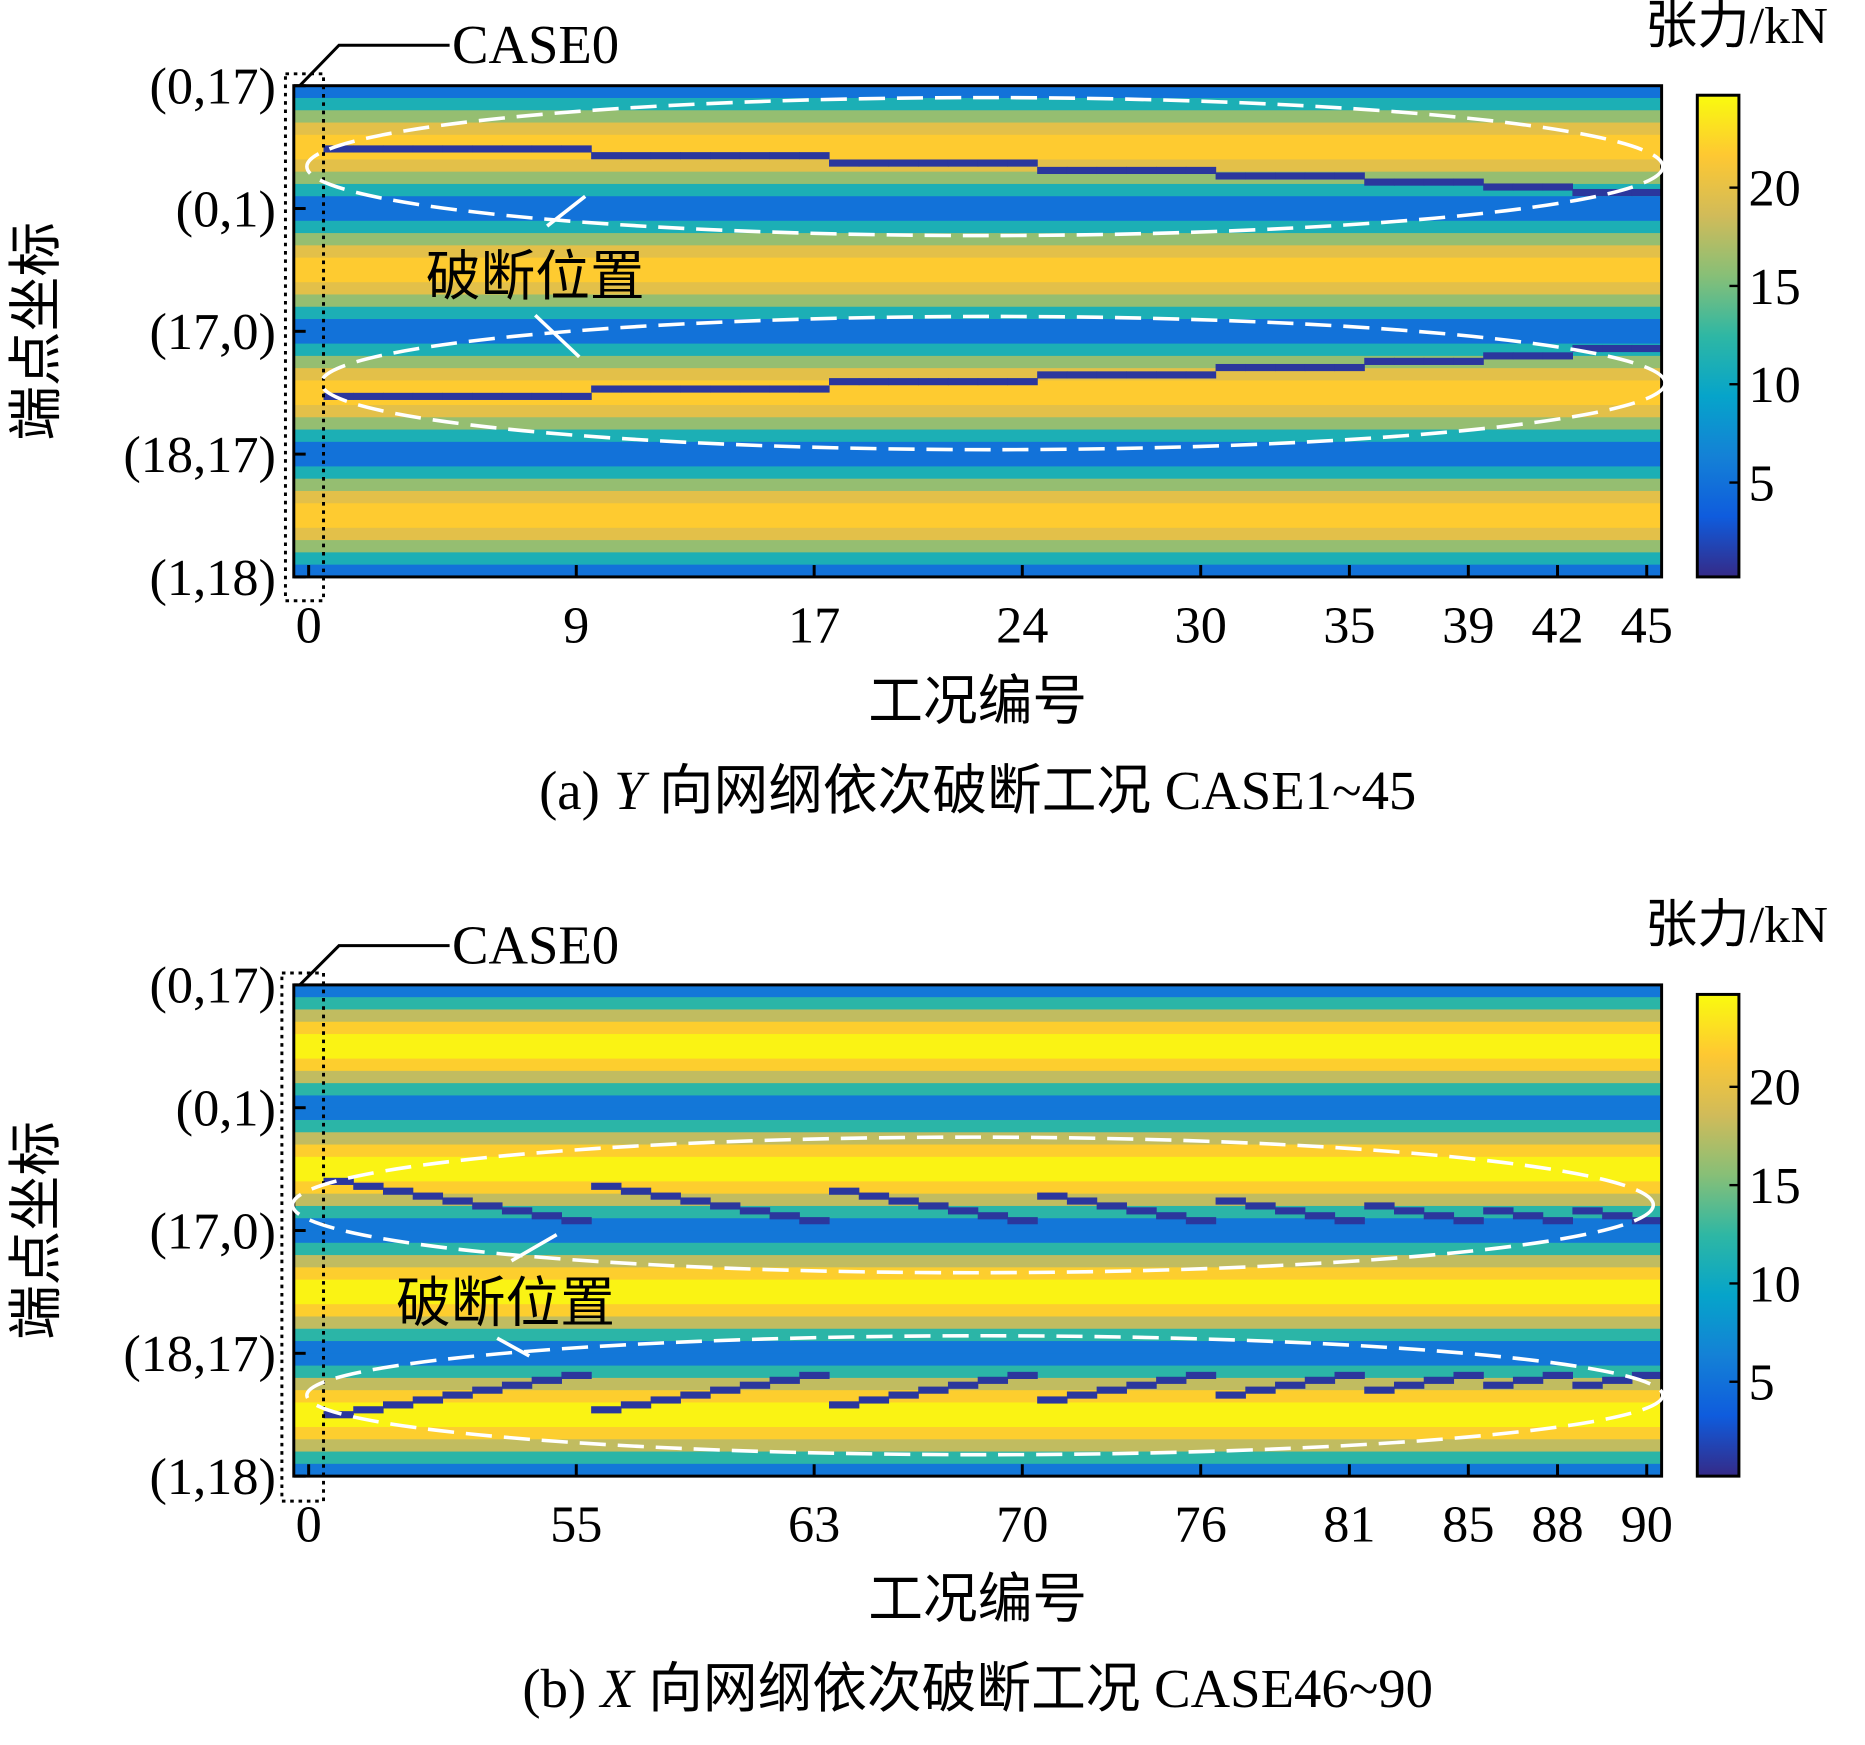  What do you see at coordinates (213, 578) in the screenshot?
I see `y-tick-label: (1,18)` at bounding box center [213, 578].